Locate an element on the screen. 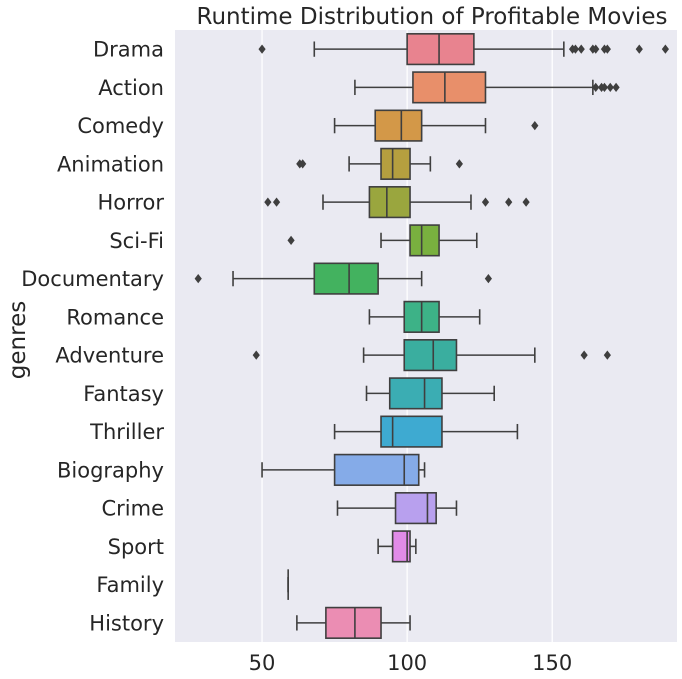 The height and width of the screenshot is (679, 682). box-animation is located at coordinates (379, 163).